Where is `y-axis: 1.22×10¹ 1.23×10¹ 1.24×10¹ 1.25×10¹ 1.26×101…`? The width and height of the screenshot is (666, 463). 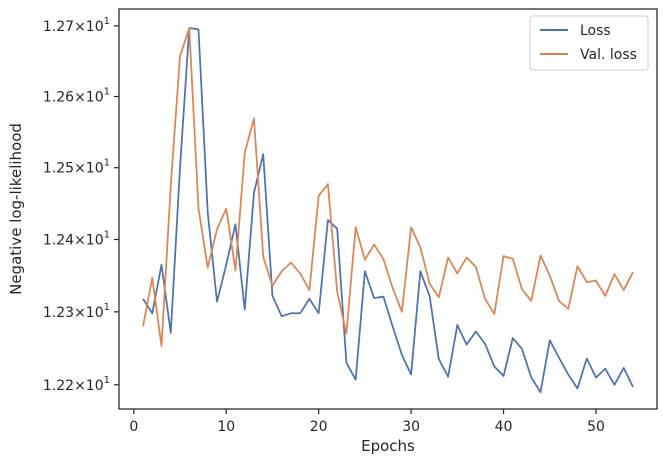
y-axis: 1.22×10¹ 1.23×10¹ 1.24×10¹ 1.25×10¹ 1.26×101… is located at coordinates (81, 205).